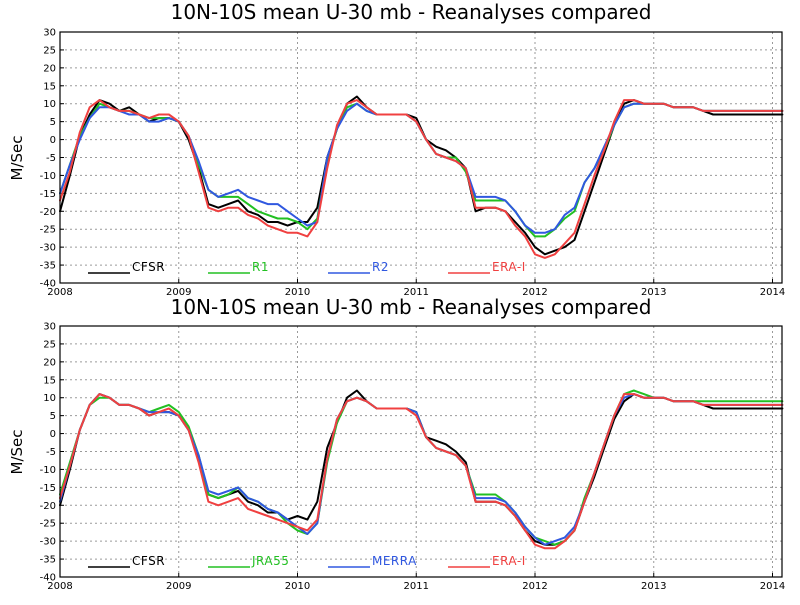 The width and height of the screenshot is (800, 605). I want to click on legend-label: R1, so click(260, 267).